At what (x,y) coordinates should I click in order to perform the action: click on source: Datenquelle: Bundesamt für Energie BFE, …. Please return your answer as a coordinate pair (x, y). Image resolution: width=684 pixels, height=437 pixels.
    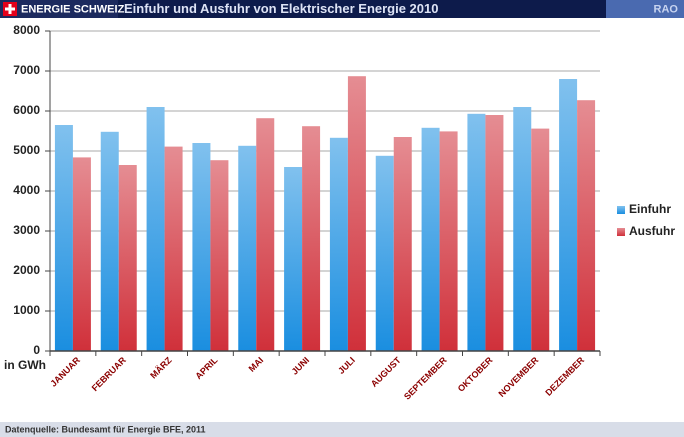
    Looking at the image, I should click on (105, 429).